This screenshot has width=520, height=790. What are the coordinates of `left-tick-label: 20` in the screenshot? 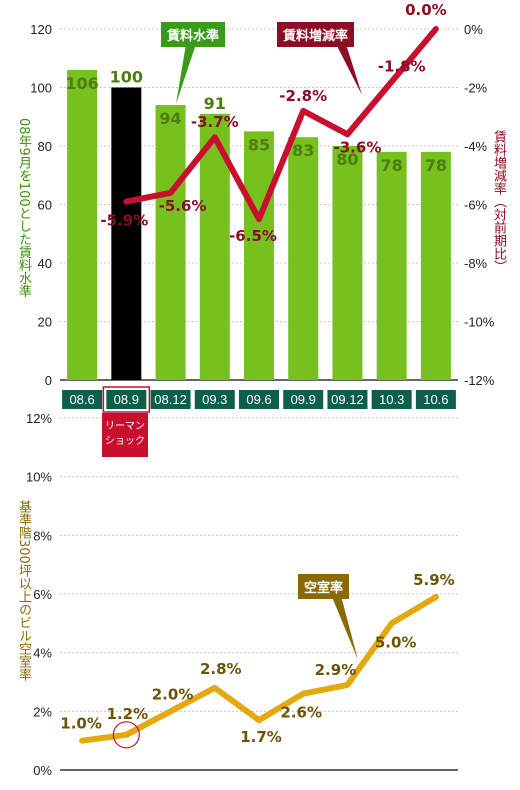 It's located at (45, 322).